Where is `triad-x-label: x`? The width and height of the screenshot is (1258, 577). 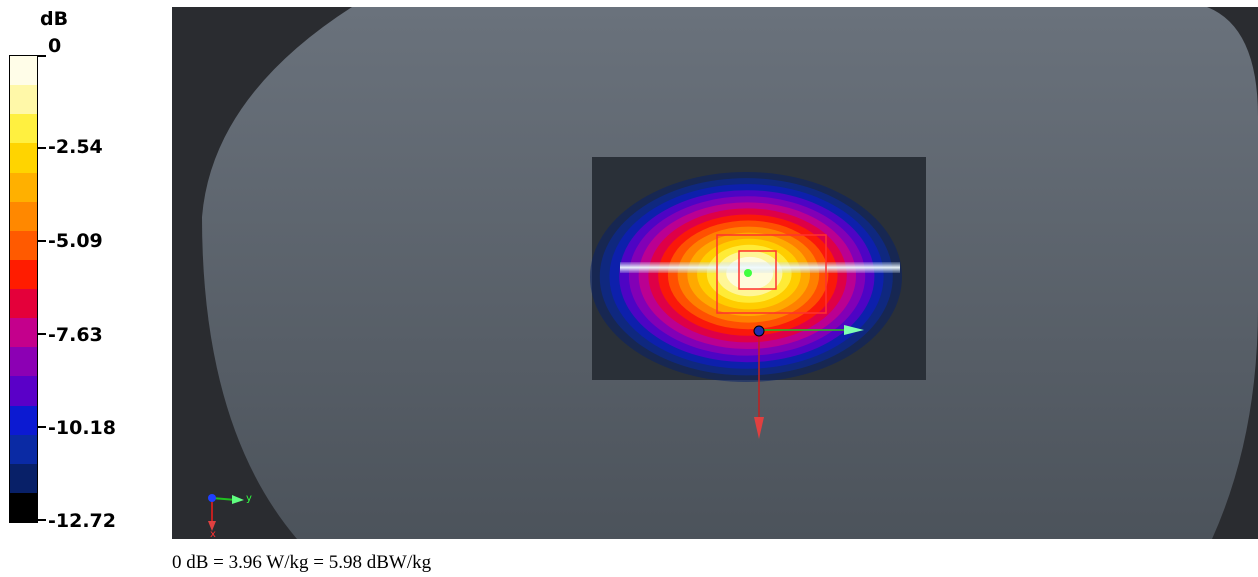
triad-x-label: x is located at coordinates (213, 534).